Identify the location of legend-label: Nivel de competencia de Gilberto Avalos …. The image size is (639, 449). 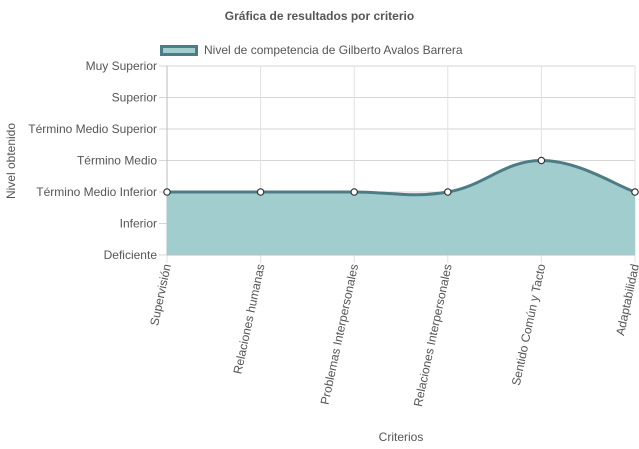
(333, 50).